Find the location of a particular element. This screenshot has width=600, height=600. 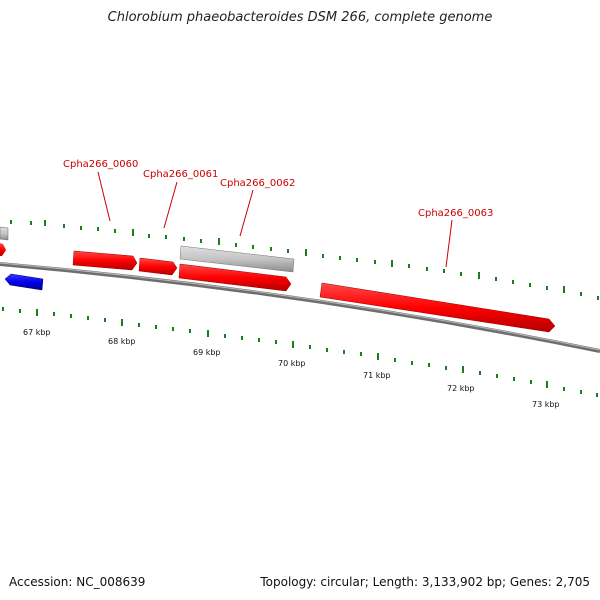

gene-label-0063: Cpha266_0063 is located at coordinates (455, 213).